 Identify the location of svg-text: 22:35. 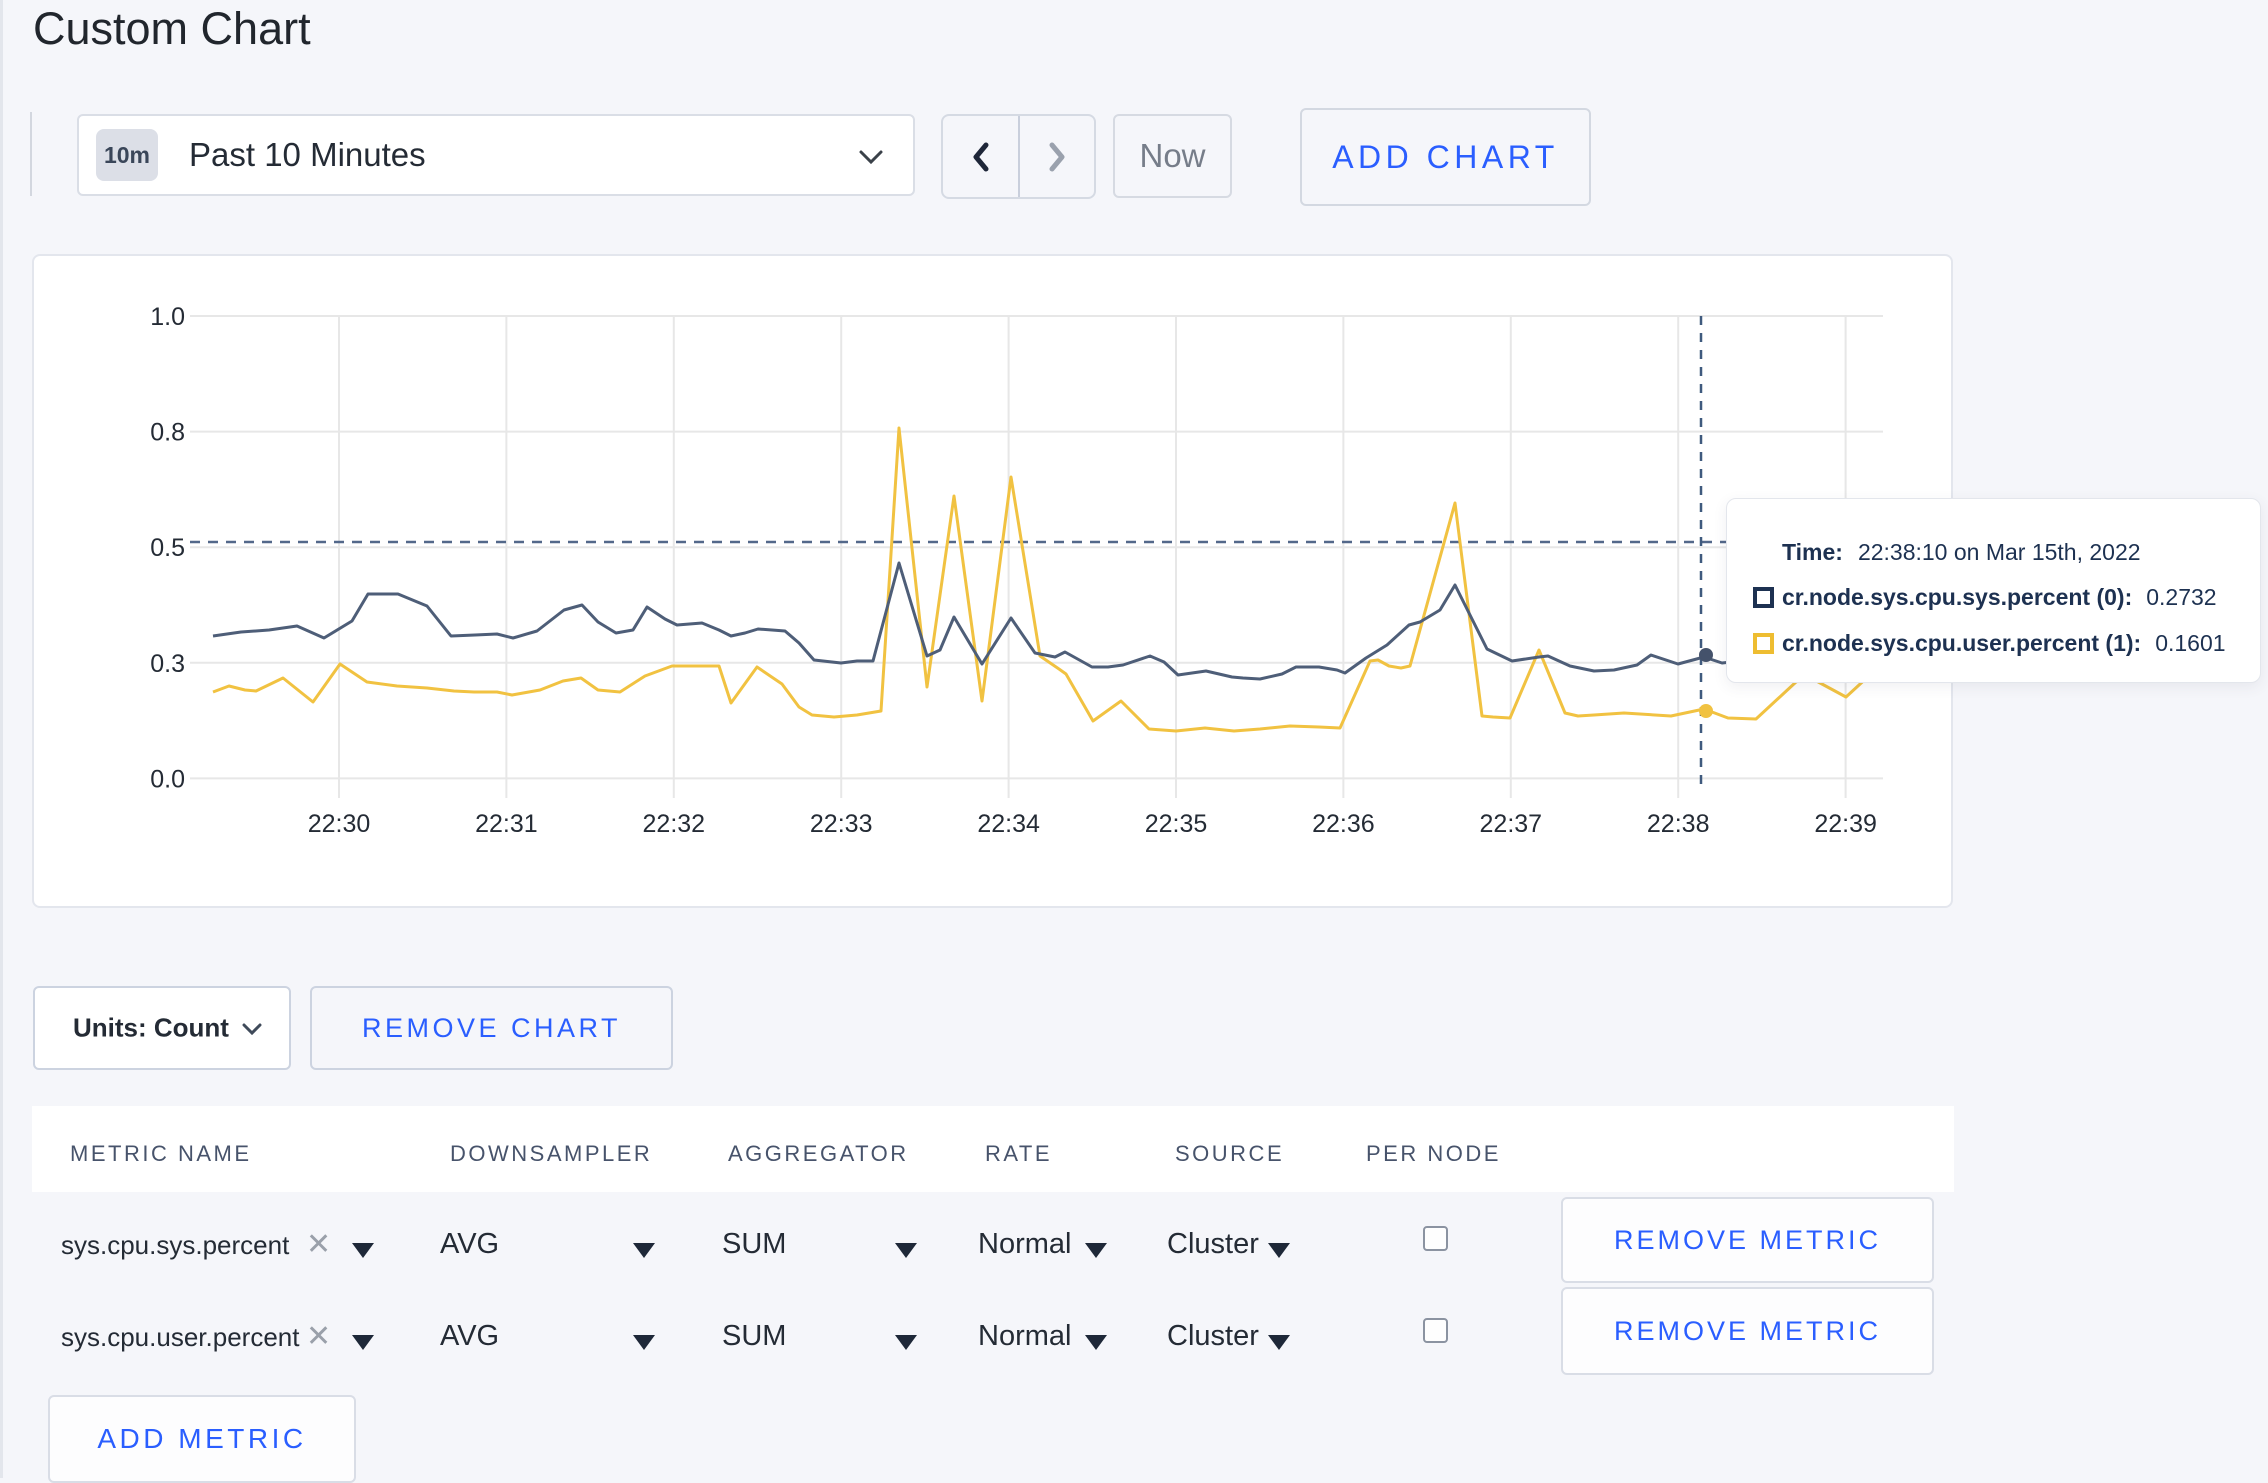
(1176, 824).